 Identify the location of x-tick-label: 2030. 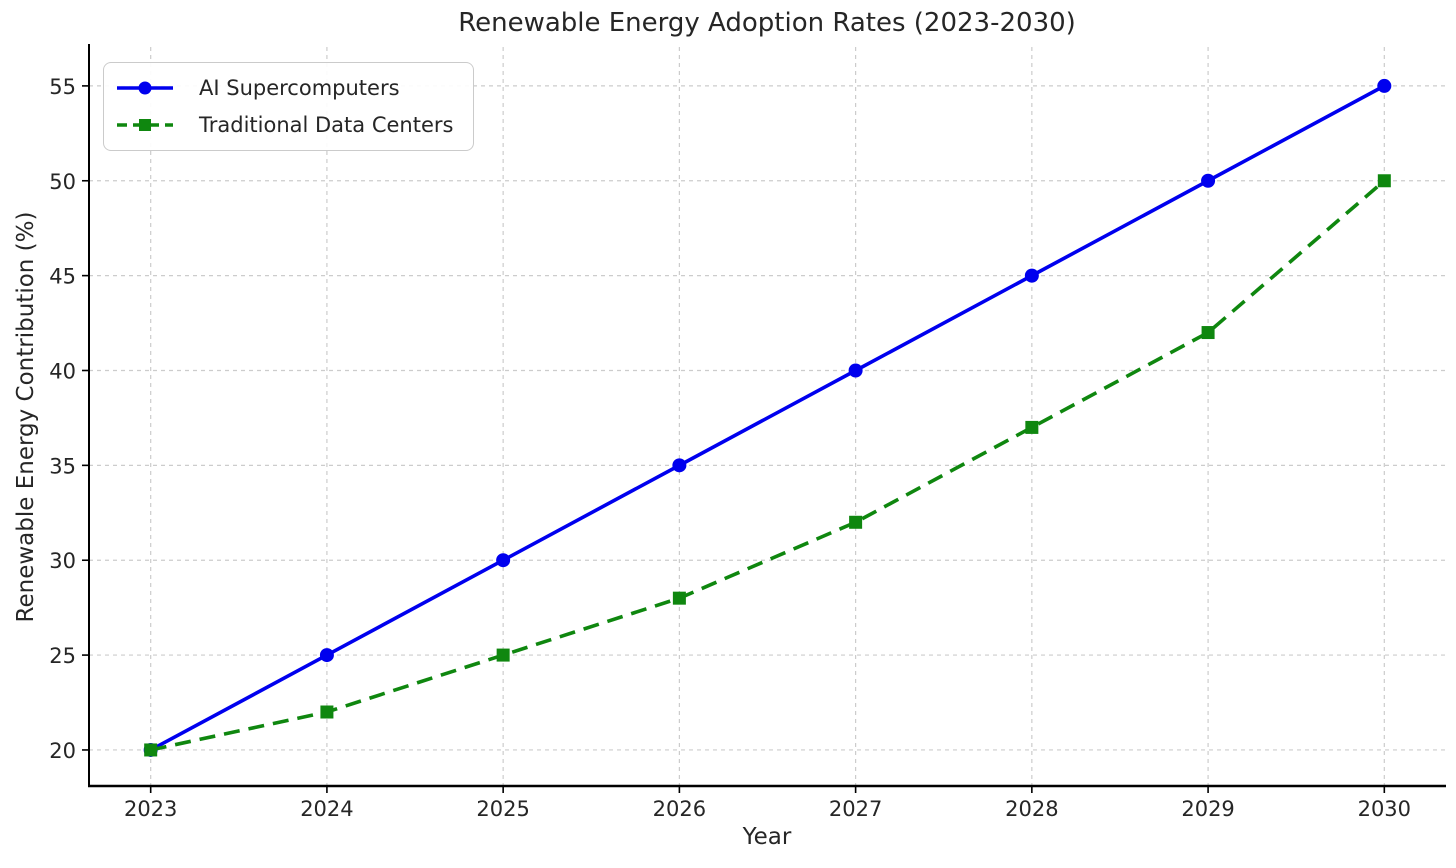
(1384, 809).